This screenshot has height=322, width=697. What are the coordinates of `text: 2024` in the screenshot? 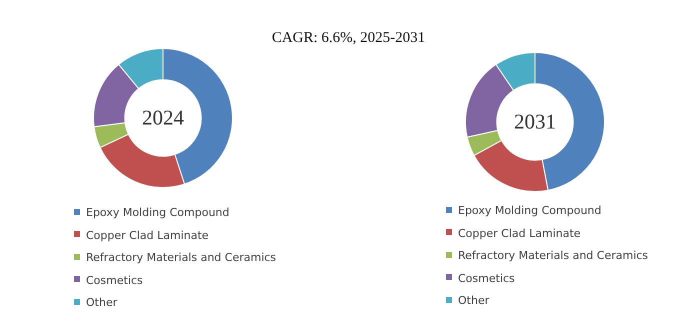 It's located at (163, 118).